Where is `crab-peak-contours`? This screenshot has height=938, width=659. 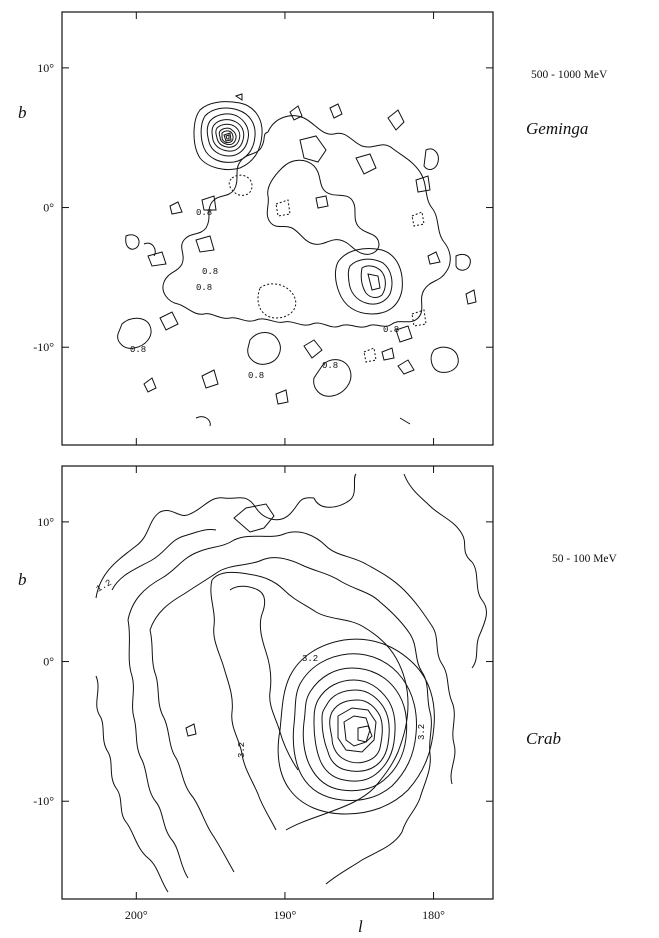 crab-peak-contours is located at coordinates (356, 726).